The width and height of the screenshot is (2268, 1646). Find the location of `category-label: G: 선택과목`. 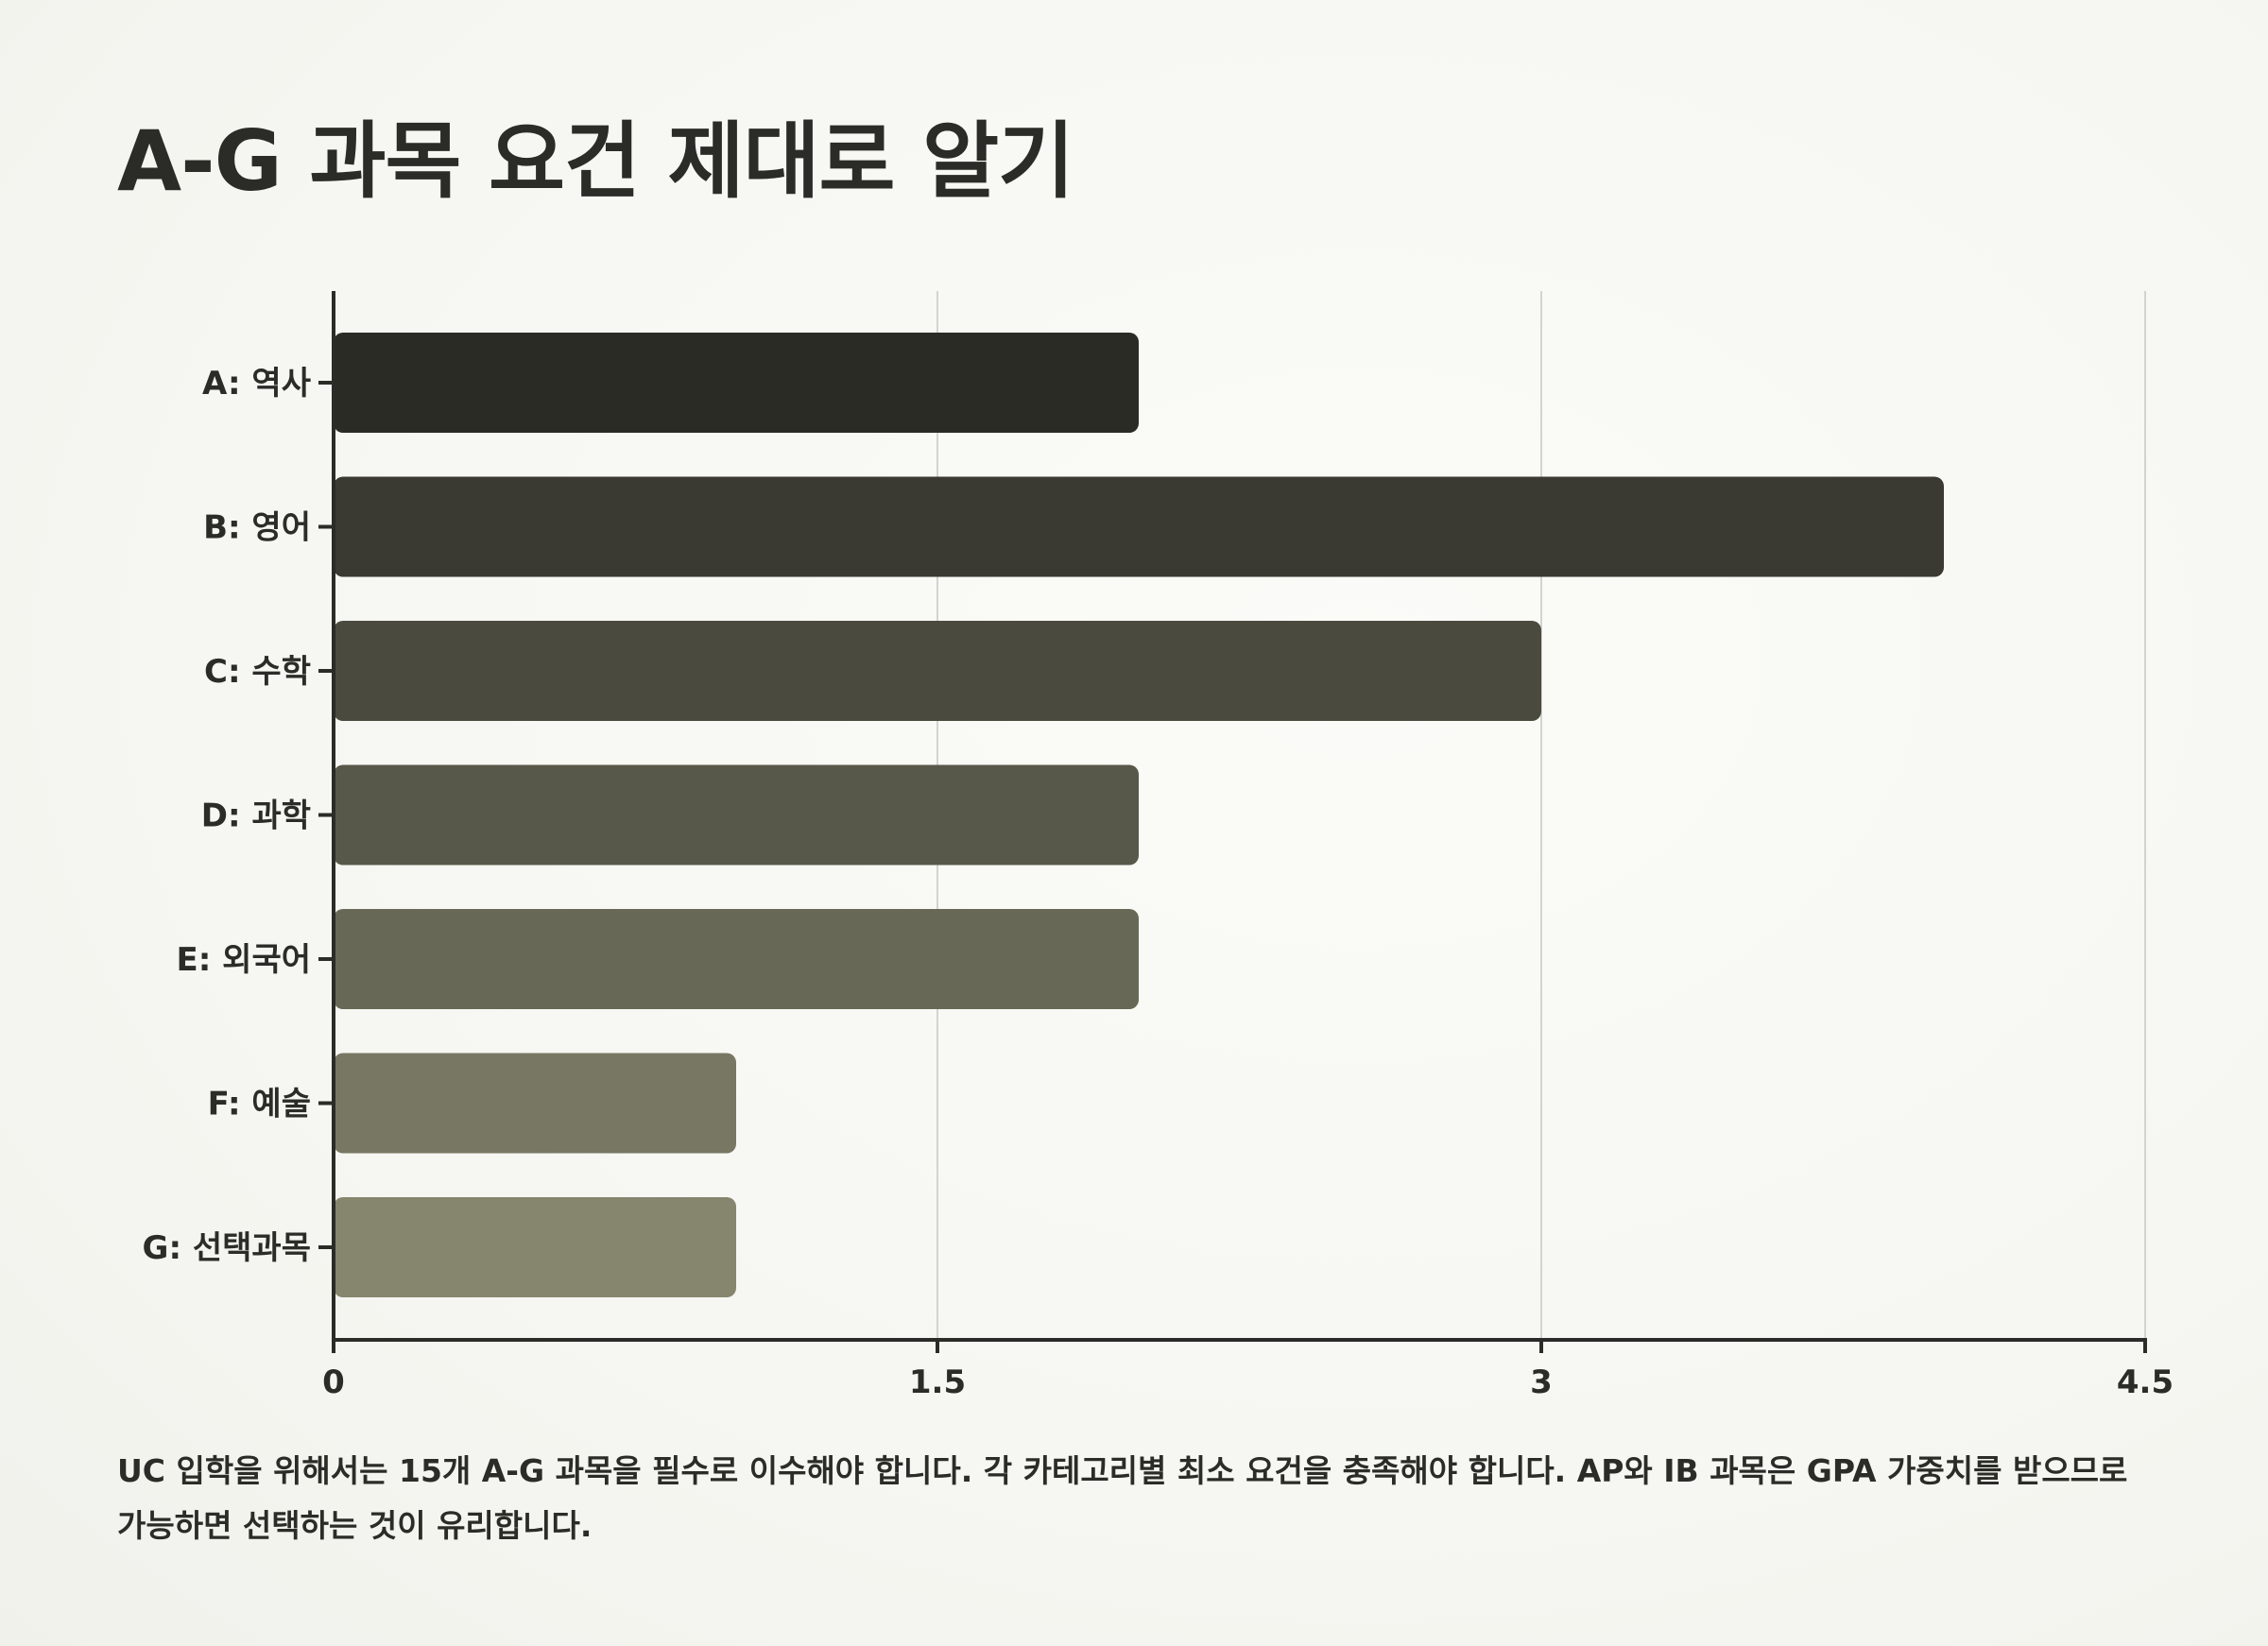

category-label: G: 선택과목 is located at coordinates (227, 1248).